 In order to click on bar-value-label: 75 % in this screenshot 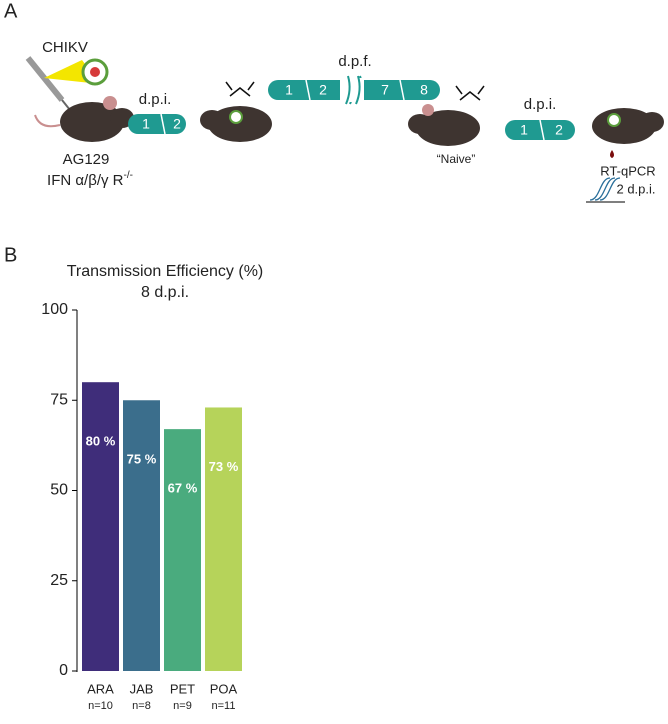, I will do `click(142, 459)`.